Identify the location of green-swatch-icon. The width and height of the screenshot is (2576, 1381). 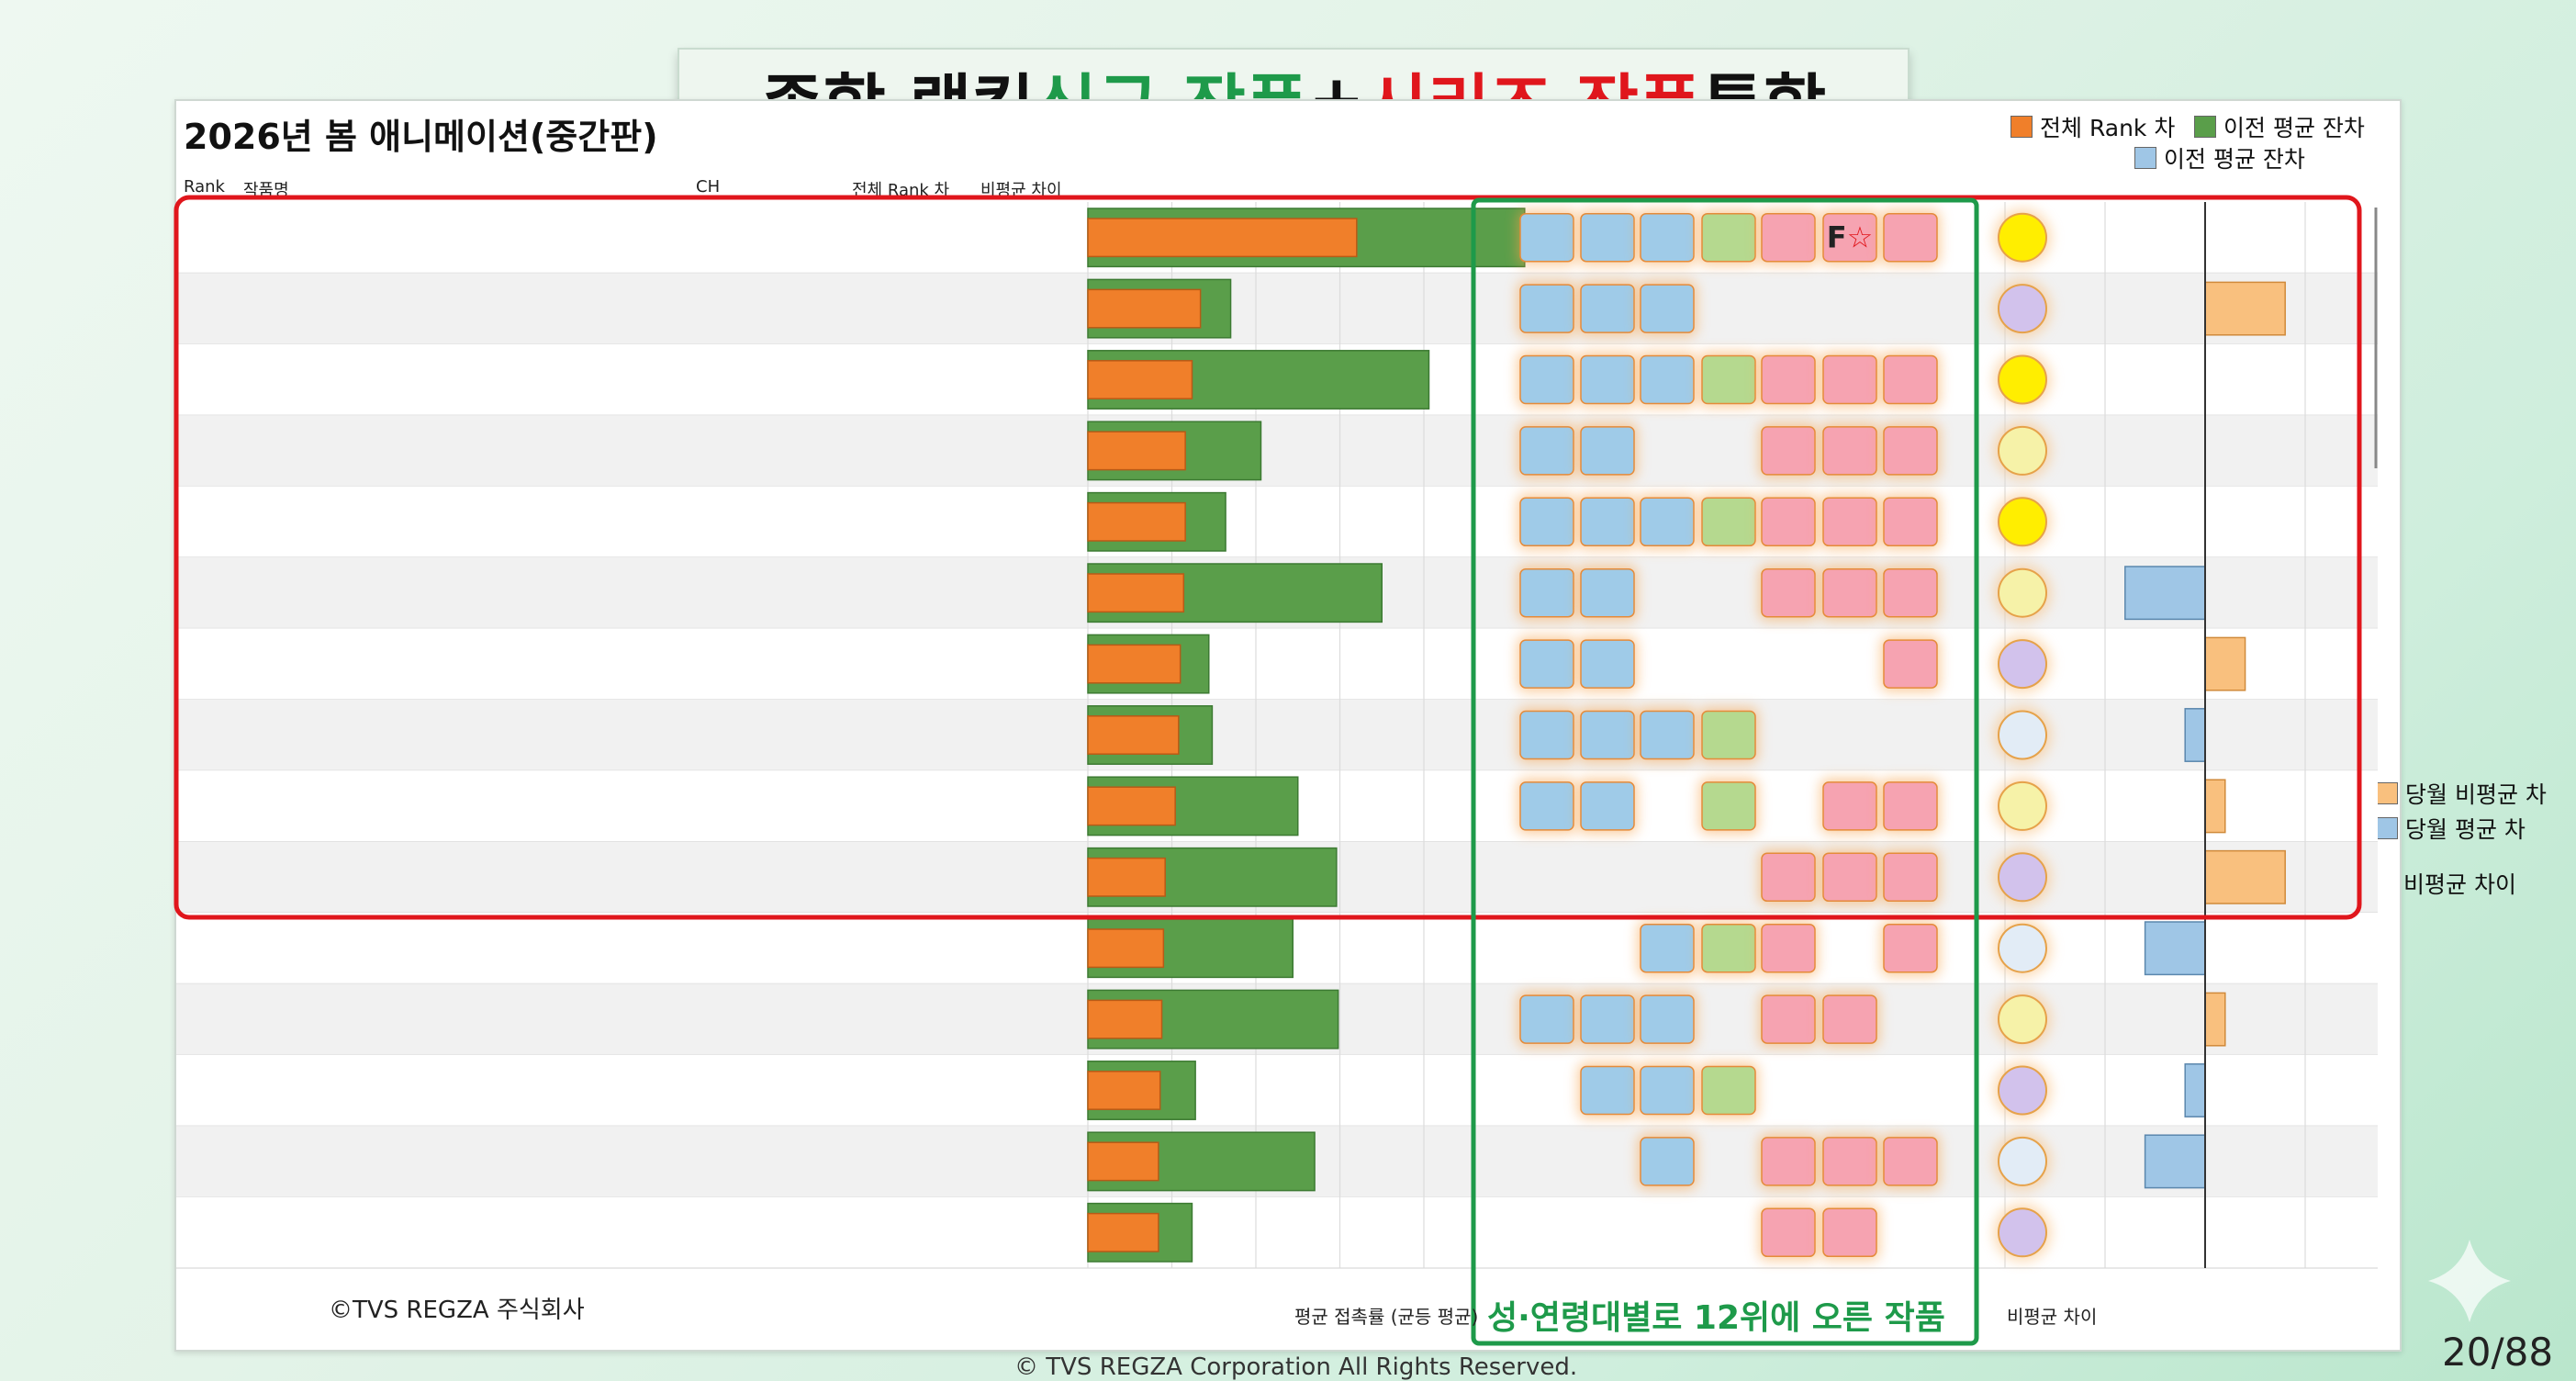
(2205, 127).